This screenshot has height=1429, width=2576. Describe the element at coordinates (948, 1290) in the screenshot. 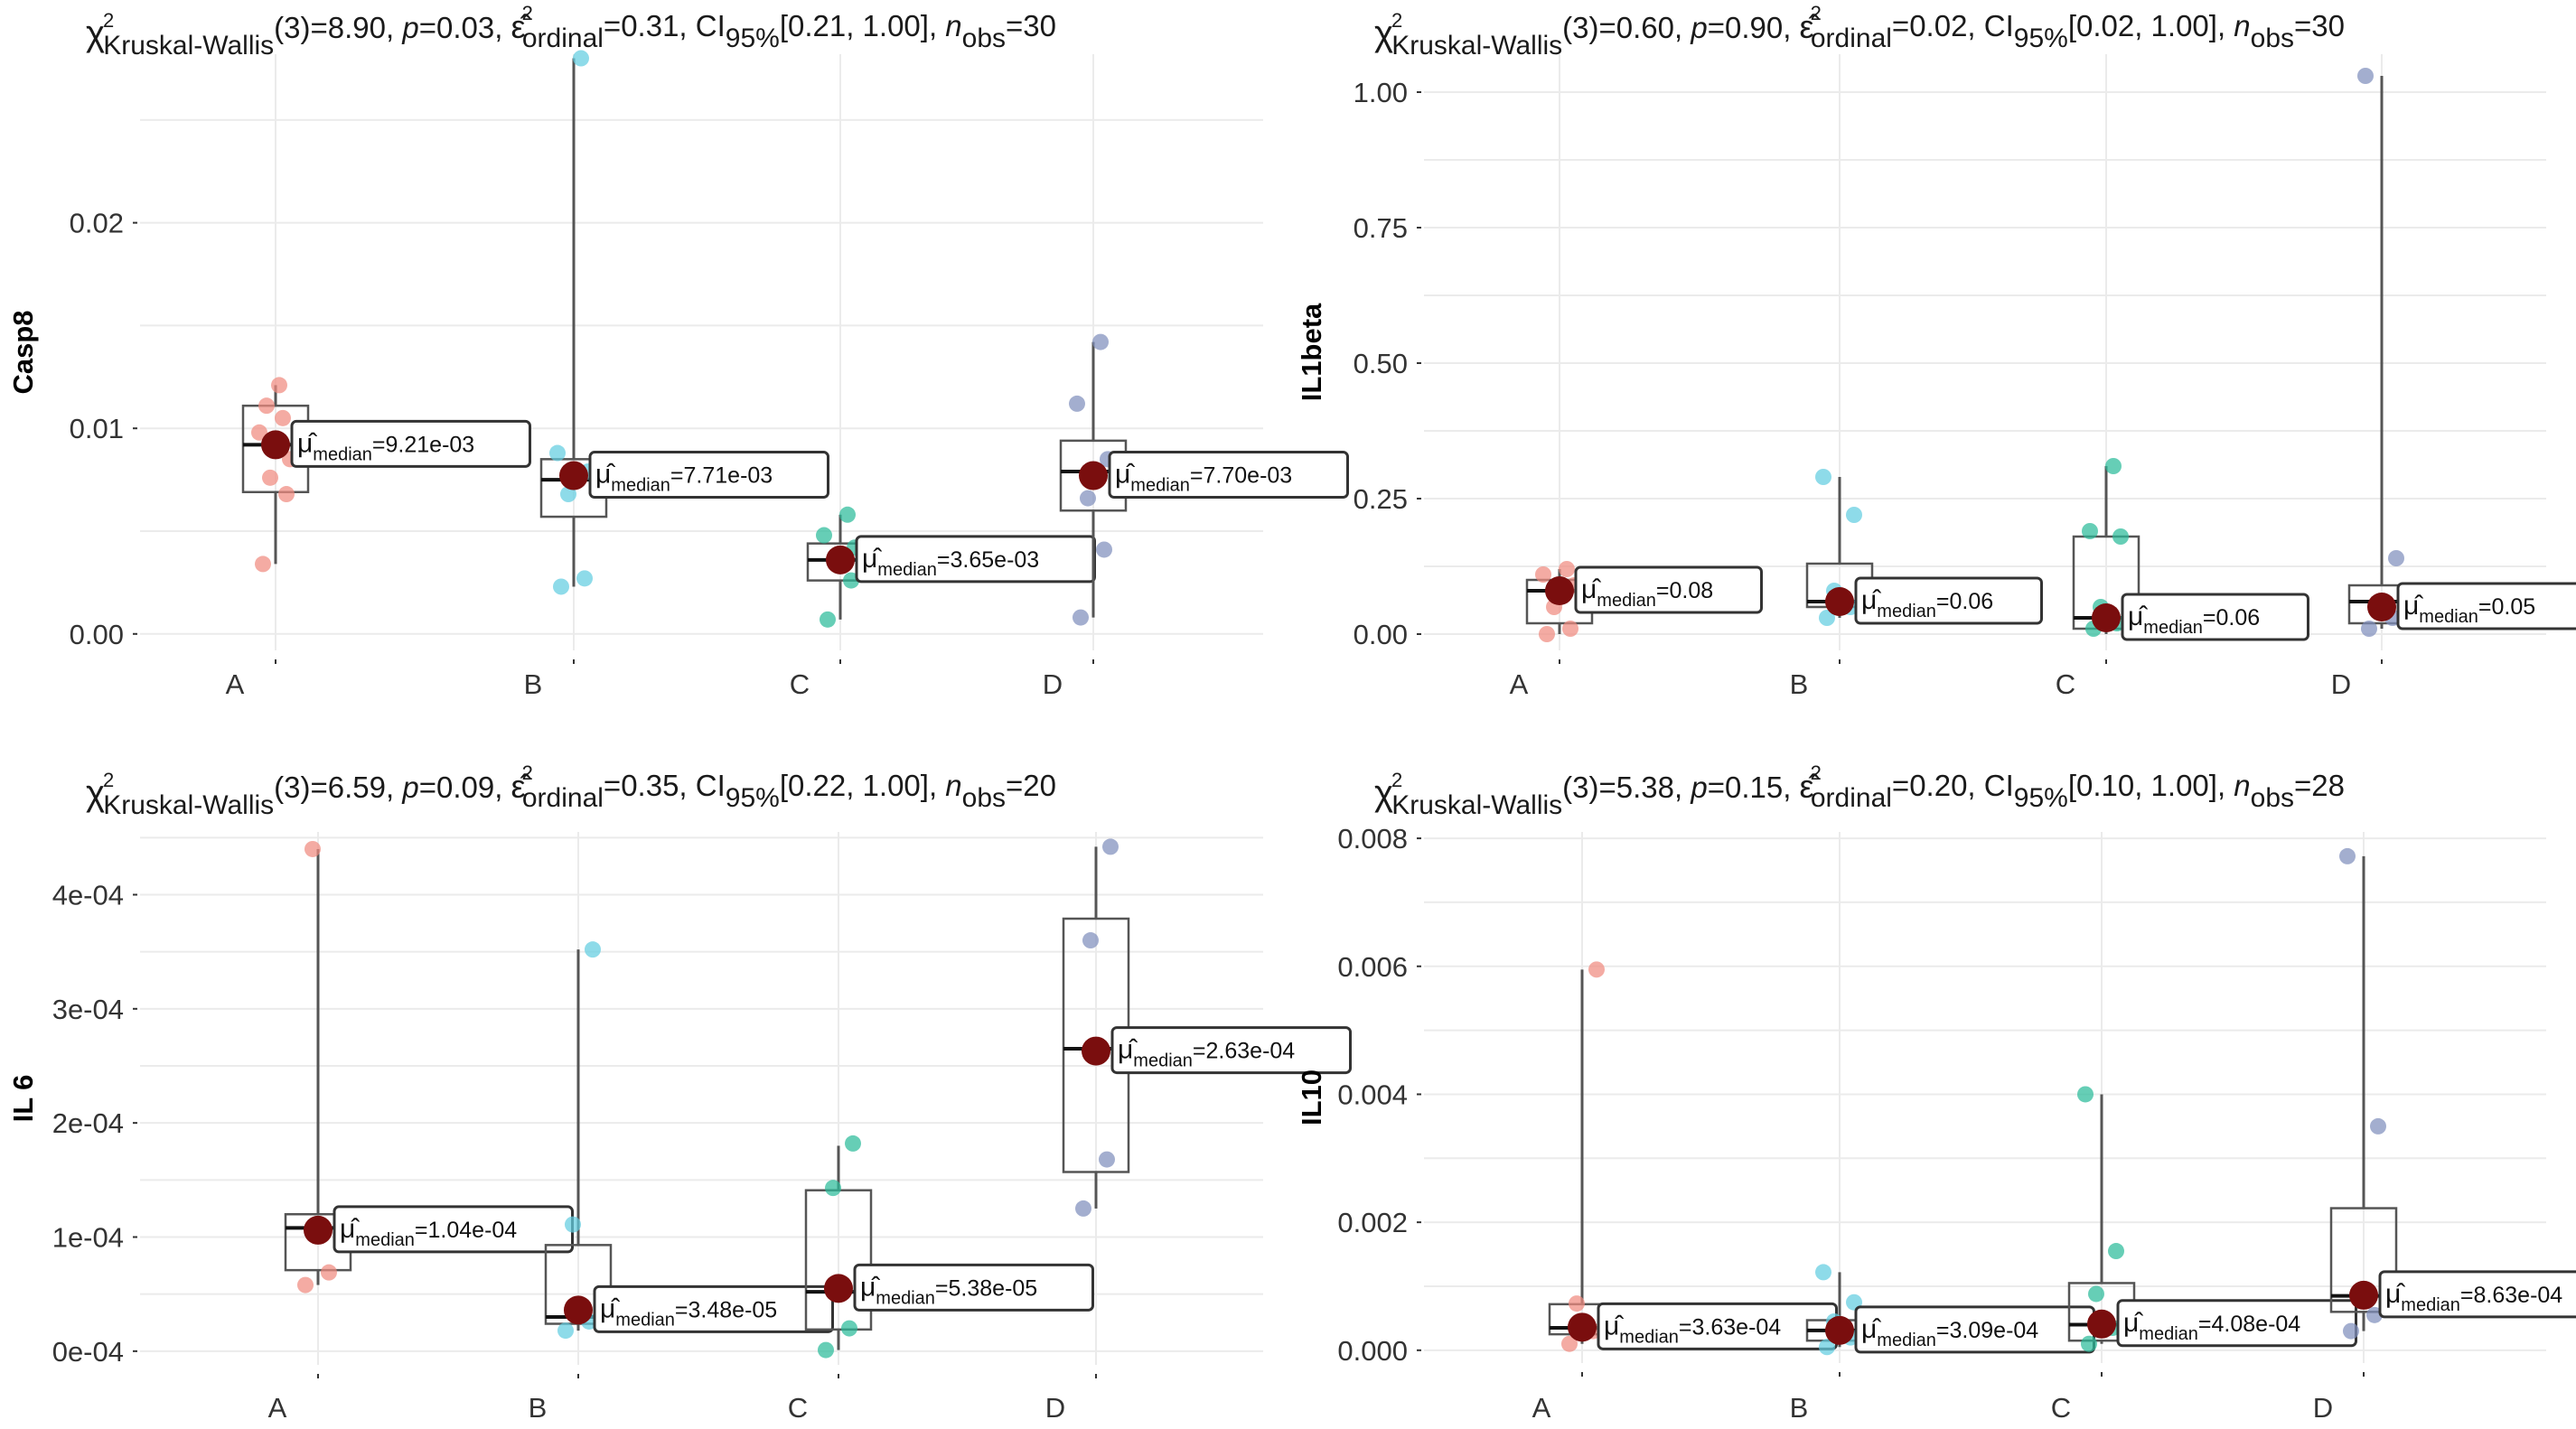

I see `svg-text: μ̂median=5.38e-05` at that location.